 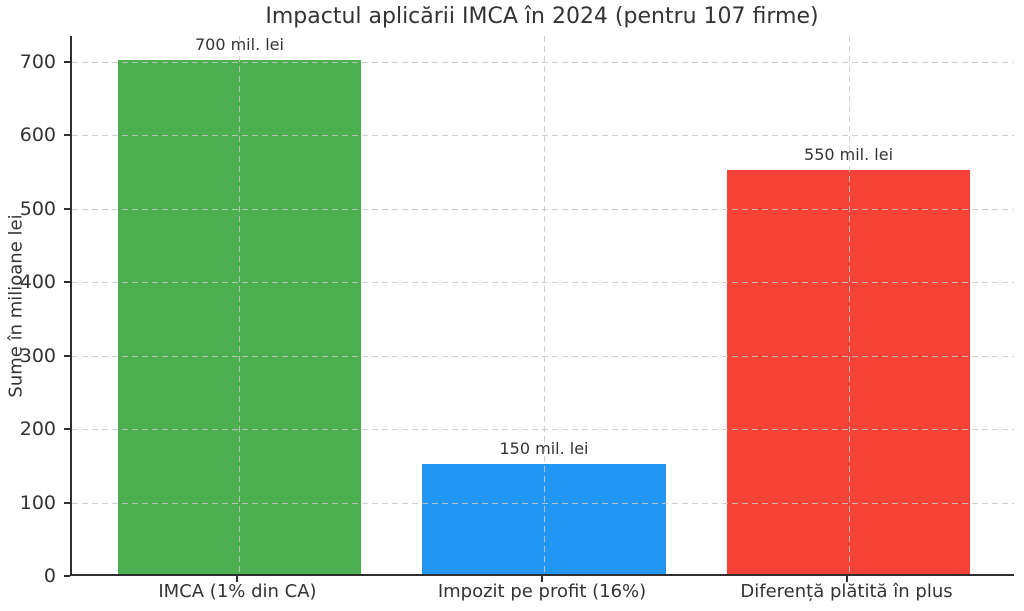 I want to click on value-label-0: 700 mil. lei, so click(x=239, y=44).